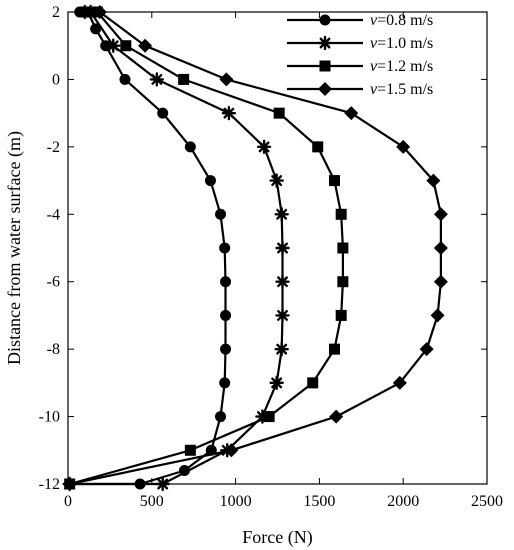  What do you see at coordinates (487, 501) in the screenshot?
I see `x-tick-label: 2500` at bounding box center [487, 501].